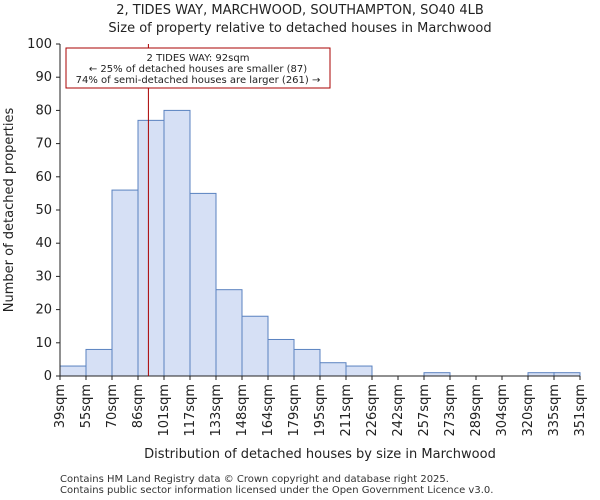 The height and width of the screenshot is (500, 600). Describe the element at coordinates (359, 371) in the screenshot. I see `bar-211sqm` at that location.